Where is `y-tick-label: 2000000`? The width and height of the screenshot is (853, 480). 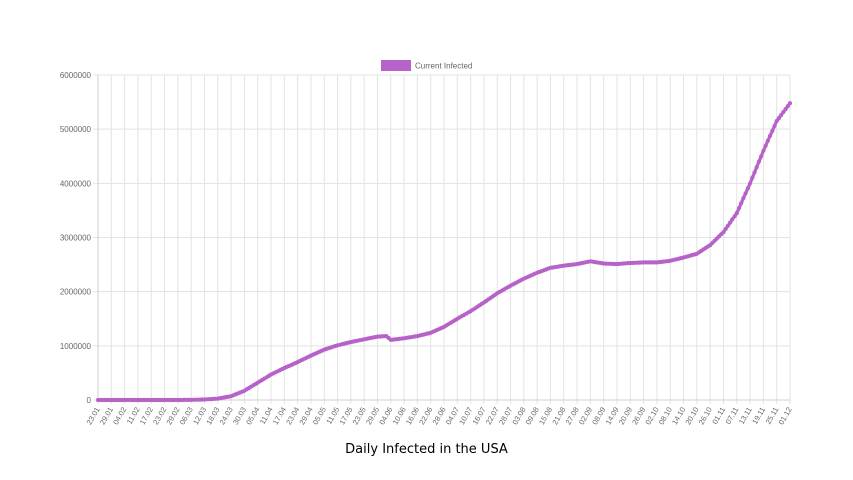 y-tick-label: 2000000 is located at coordinates (76, 292).